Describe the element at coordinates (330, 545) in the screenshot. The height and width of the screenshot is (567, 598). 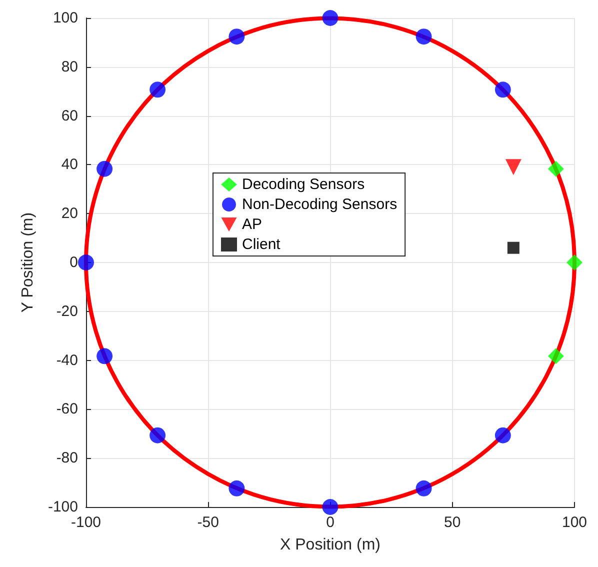
I see `x-axis-title: X Position (m)` at that location.